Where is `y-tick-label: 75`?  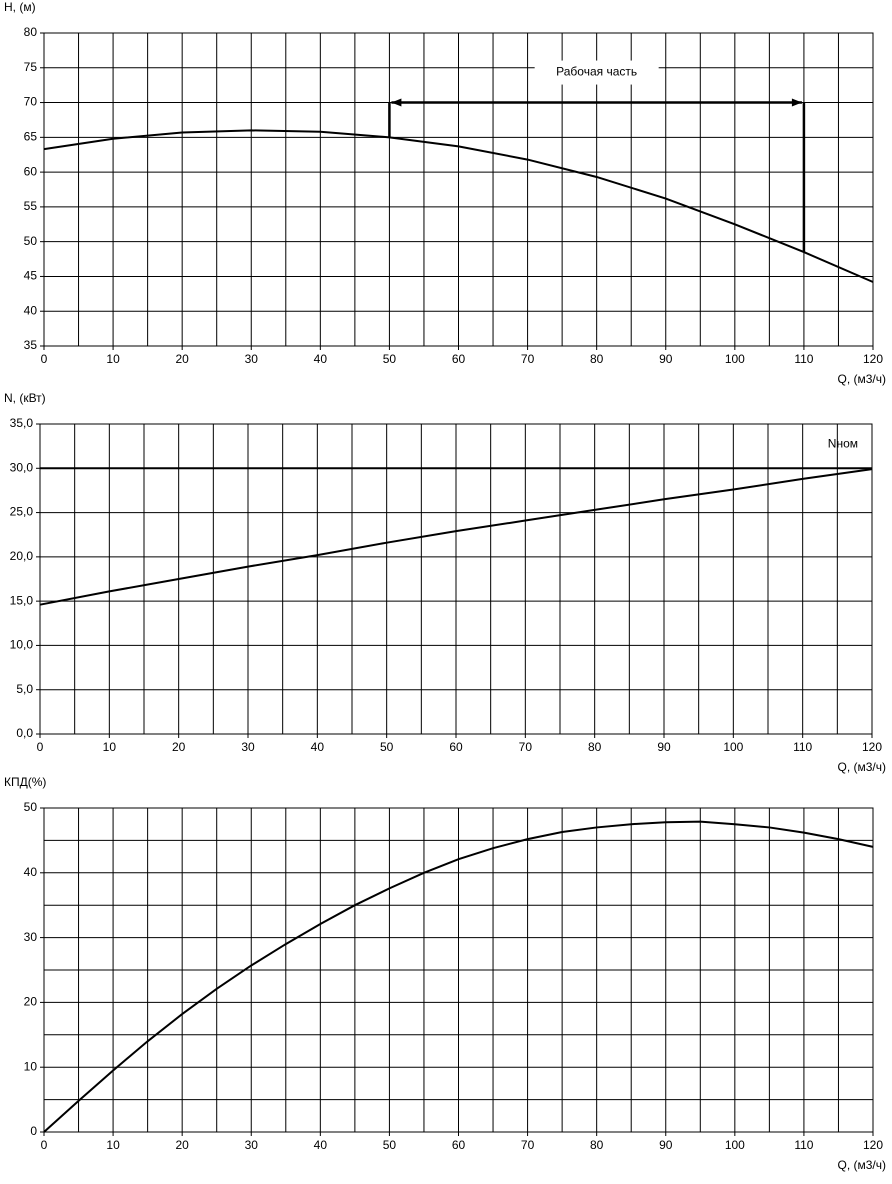
y-tick-label: 75 is located at coordinates (31, 67).